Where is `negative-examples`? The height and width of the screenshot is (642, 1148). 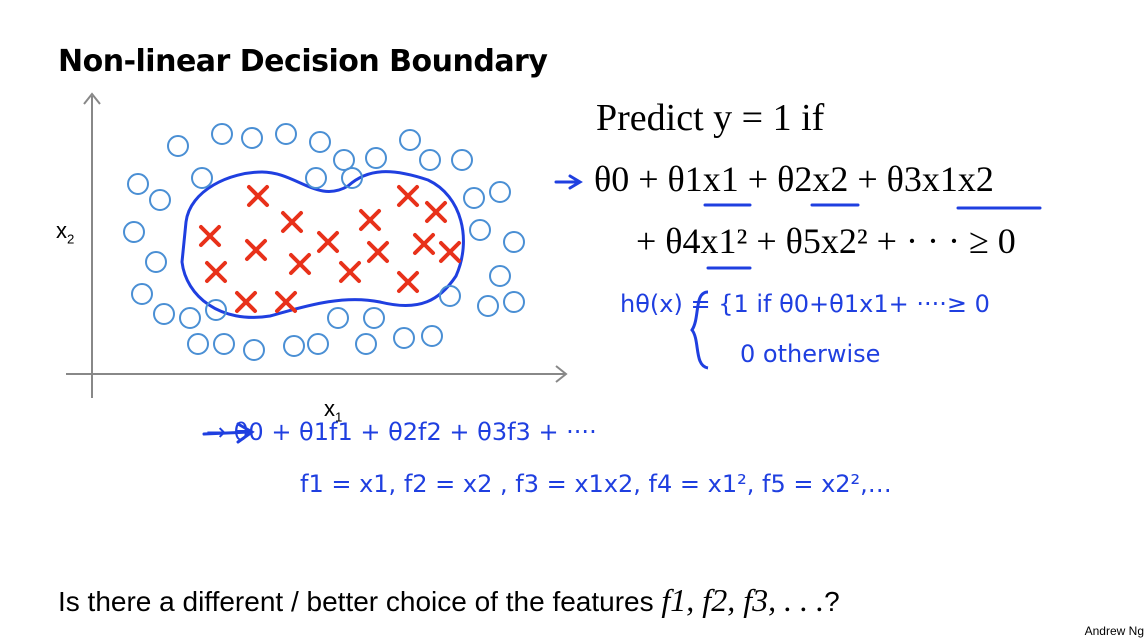
negative-examples is located at coordinates (324, 242).